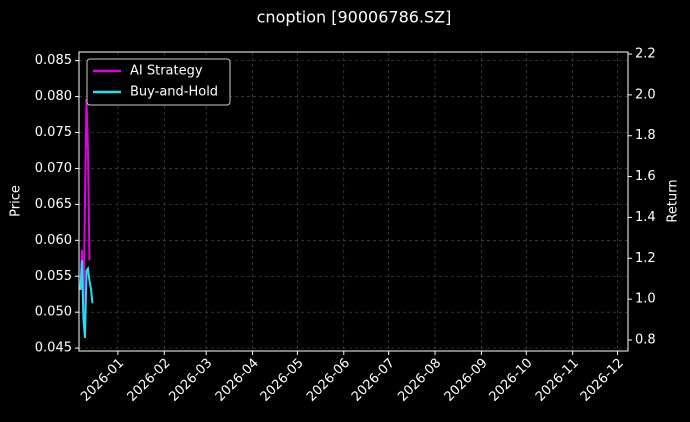 The width and height of the screenshot is (690, 422). What do you see at coordinates (419, 380) in the screenshot?
I see `x-tick-label: 2026-08` at bounding box center [419, 380].